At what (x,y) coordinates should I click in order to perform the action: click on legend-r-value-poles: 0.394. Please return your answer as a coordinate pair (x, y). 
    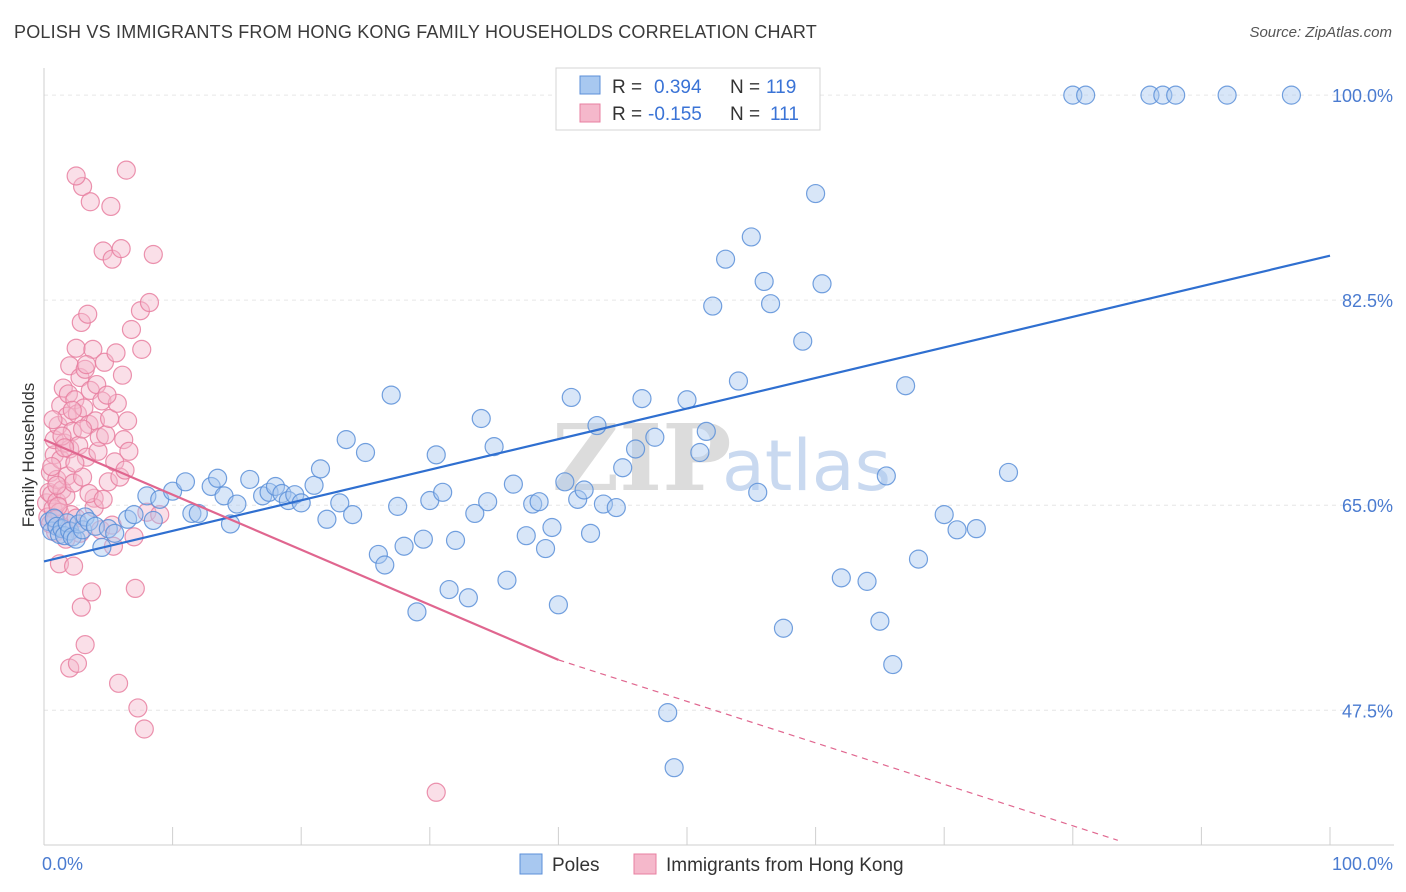
    Looking at the image, I should click on (678, 87).